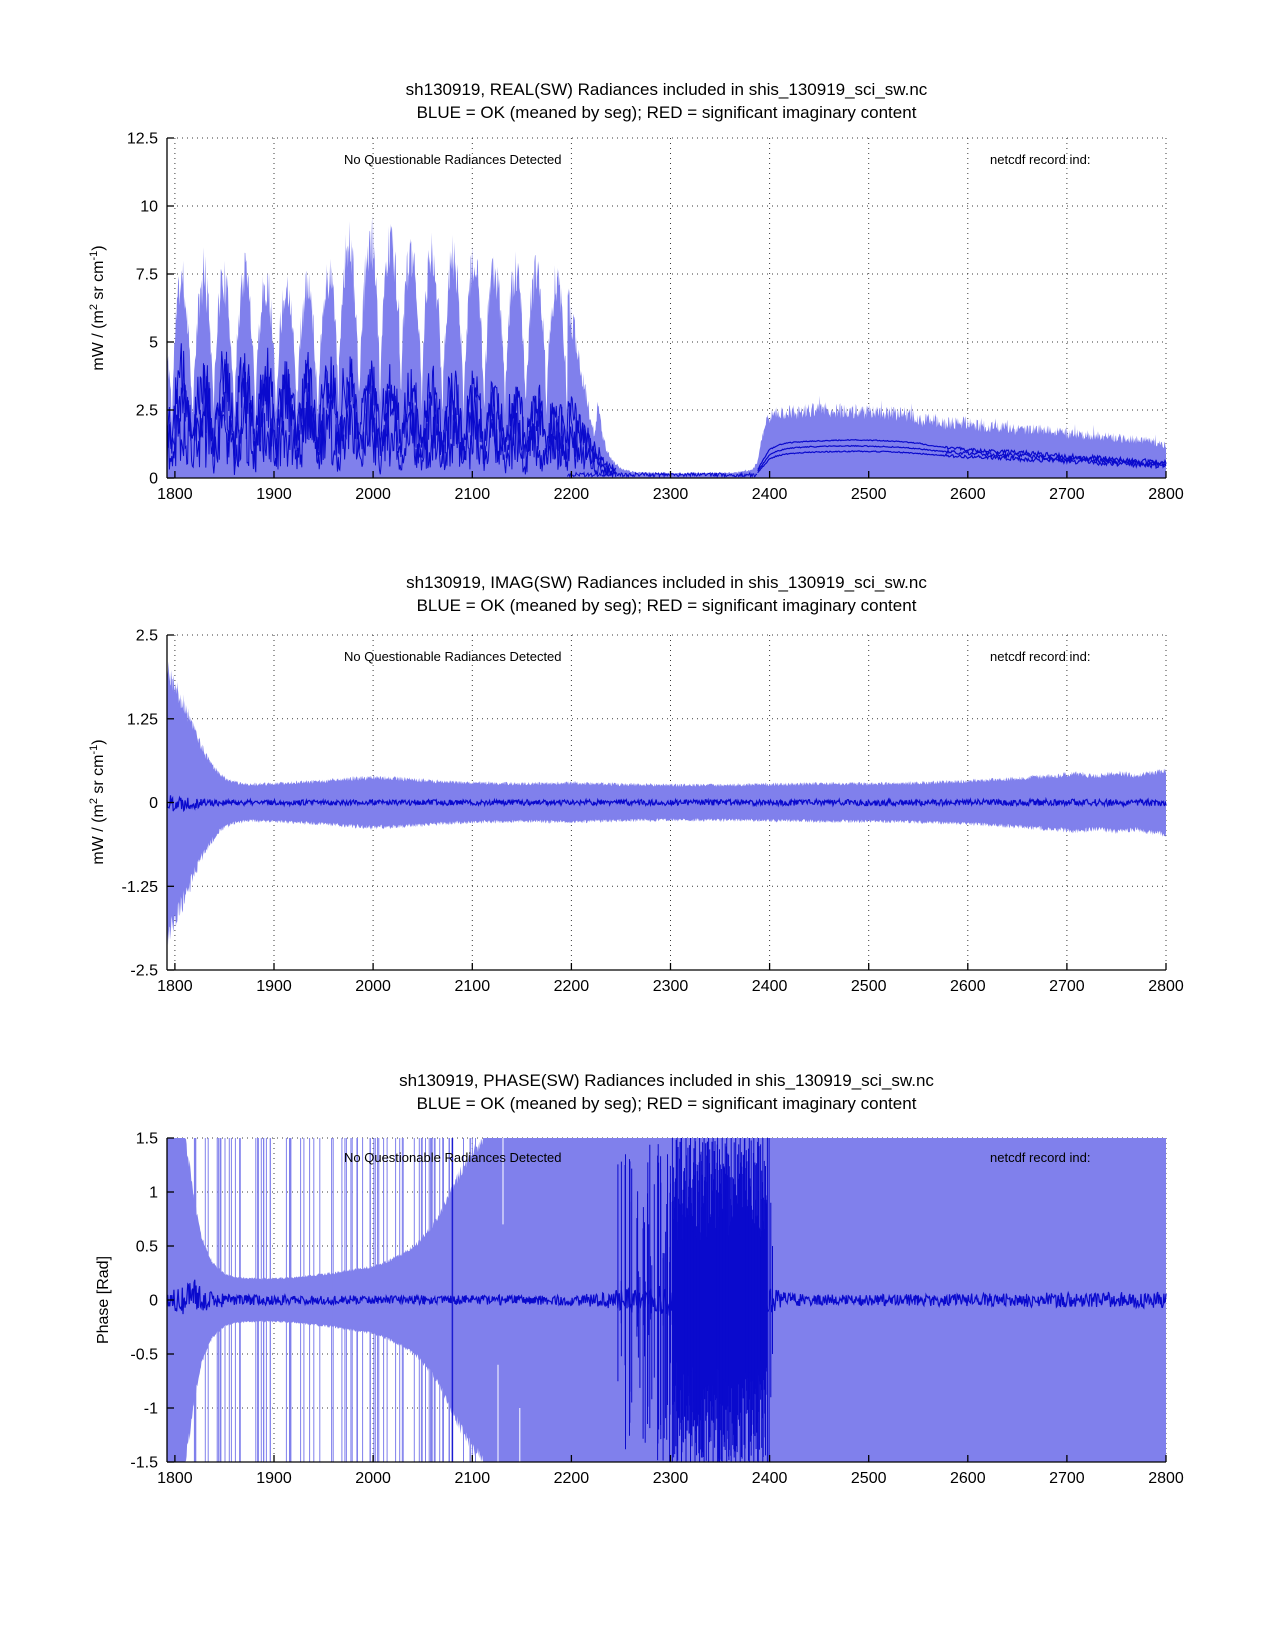 Image resolution: width=1275 pixels, height=1650 pixels. What do you see at coordinates (142, 139) in the screenshot?
I see `y-tick-label: 12.5` at bounding box center [142, 139].